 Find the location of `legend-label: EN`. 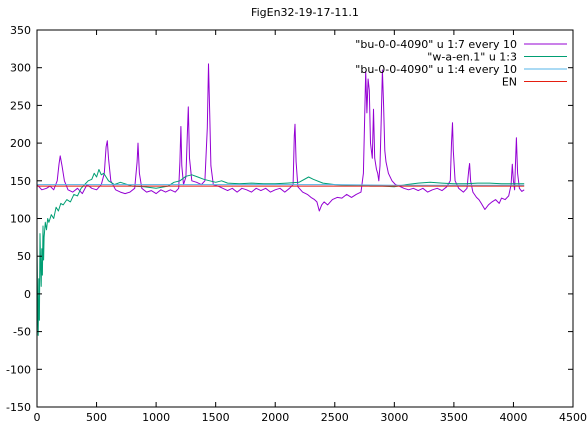

legend-label: EN is located at coordinates (509, 82).